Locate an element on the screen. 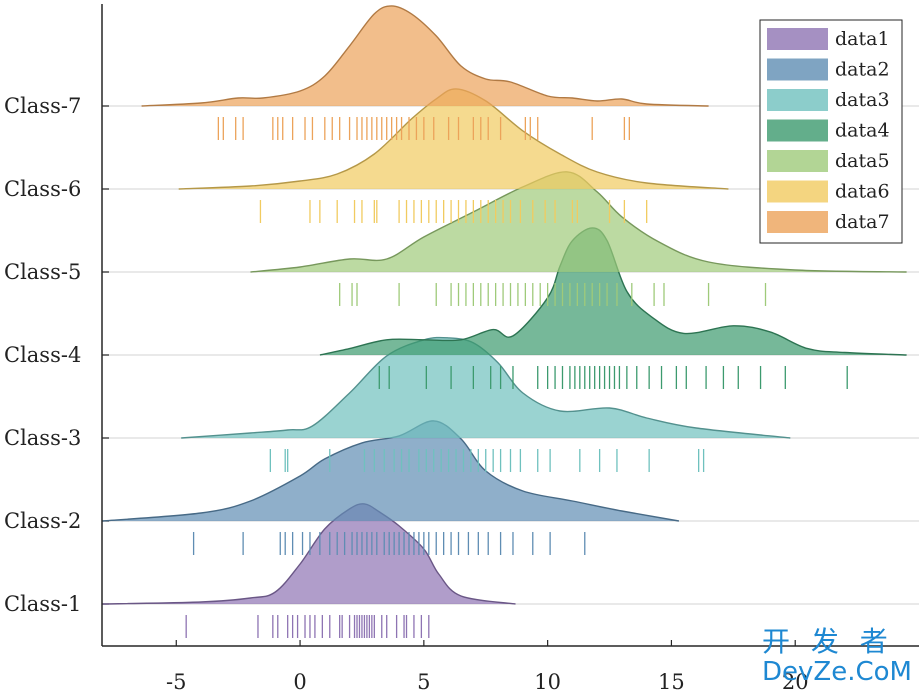 Image resolution: width=919 pixels, height=693 pixels. watermark-top-text: 开 发 者 is located at coordinates (828, 641).